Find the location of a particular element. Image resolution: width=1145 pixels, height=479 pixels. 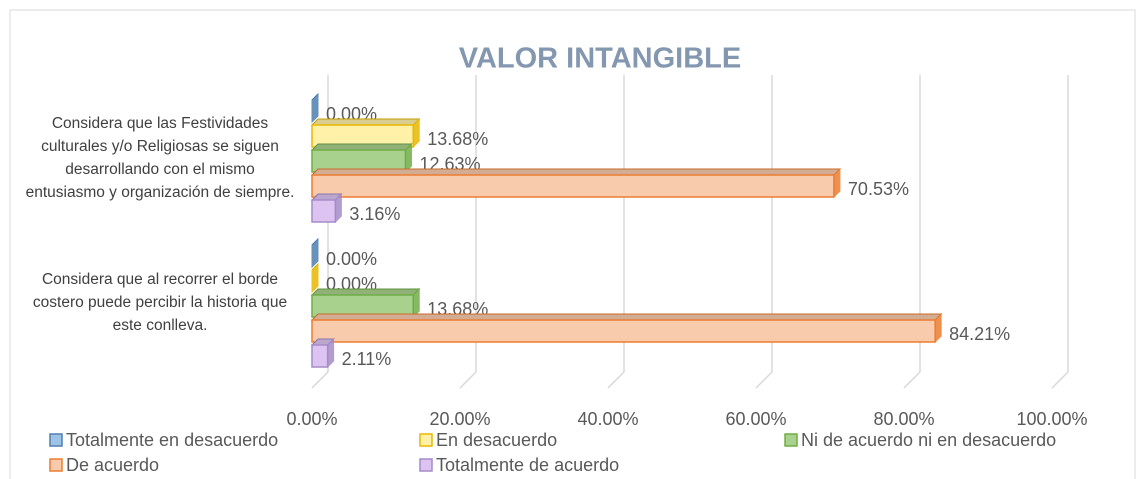

legend-label: De acuerdo is located at coordinates (112, 465).